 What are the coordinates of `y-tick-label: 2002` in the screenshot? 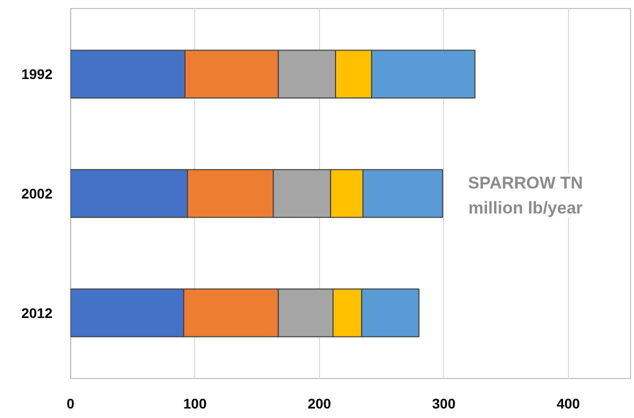 It's located at (37, 194).